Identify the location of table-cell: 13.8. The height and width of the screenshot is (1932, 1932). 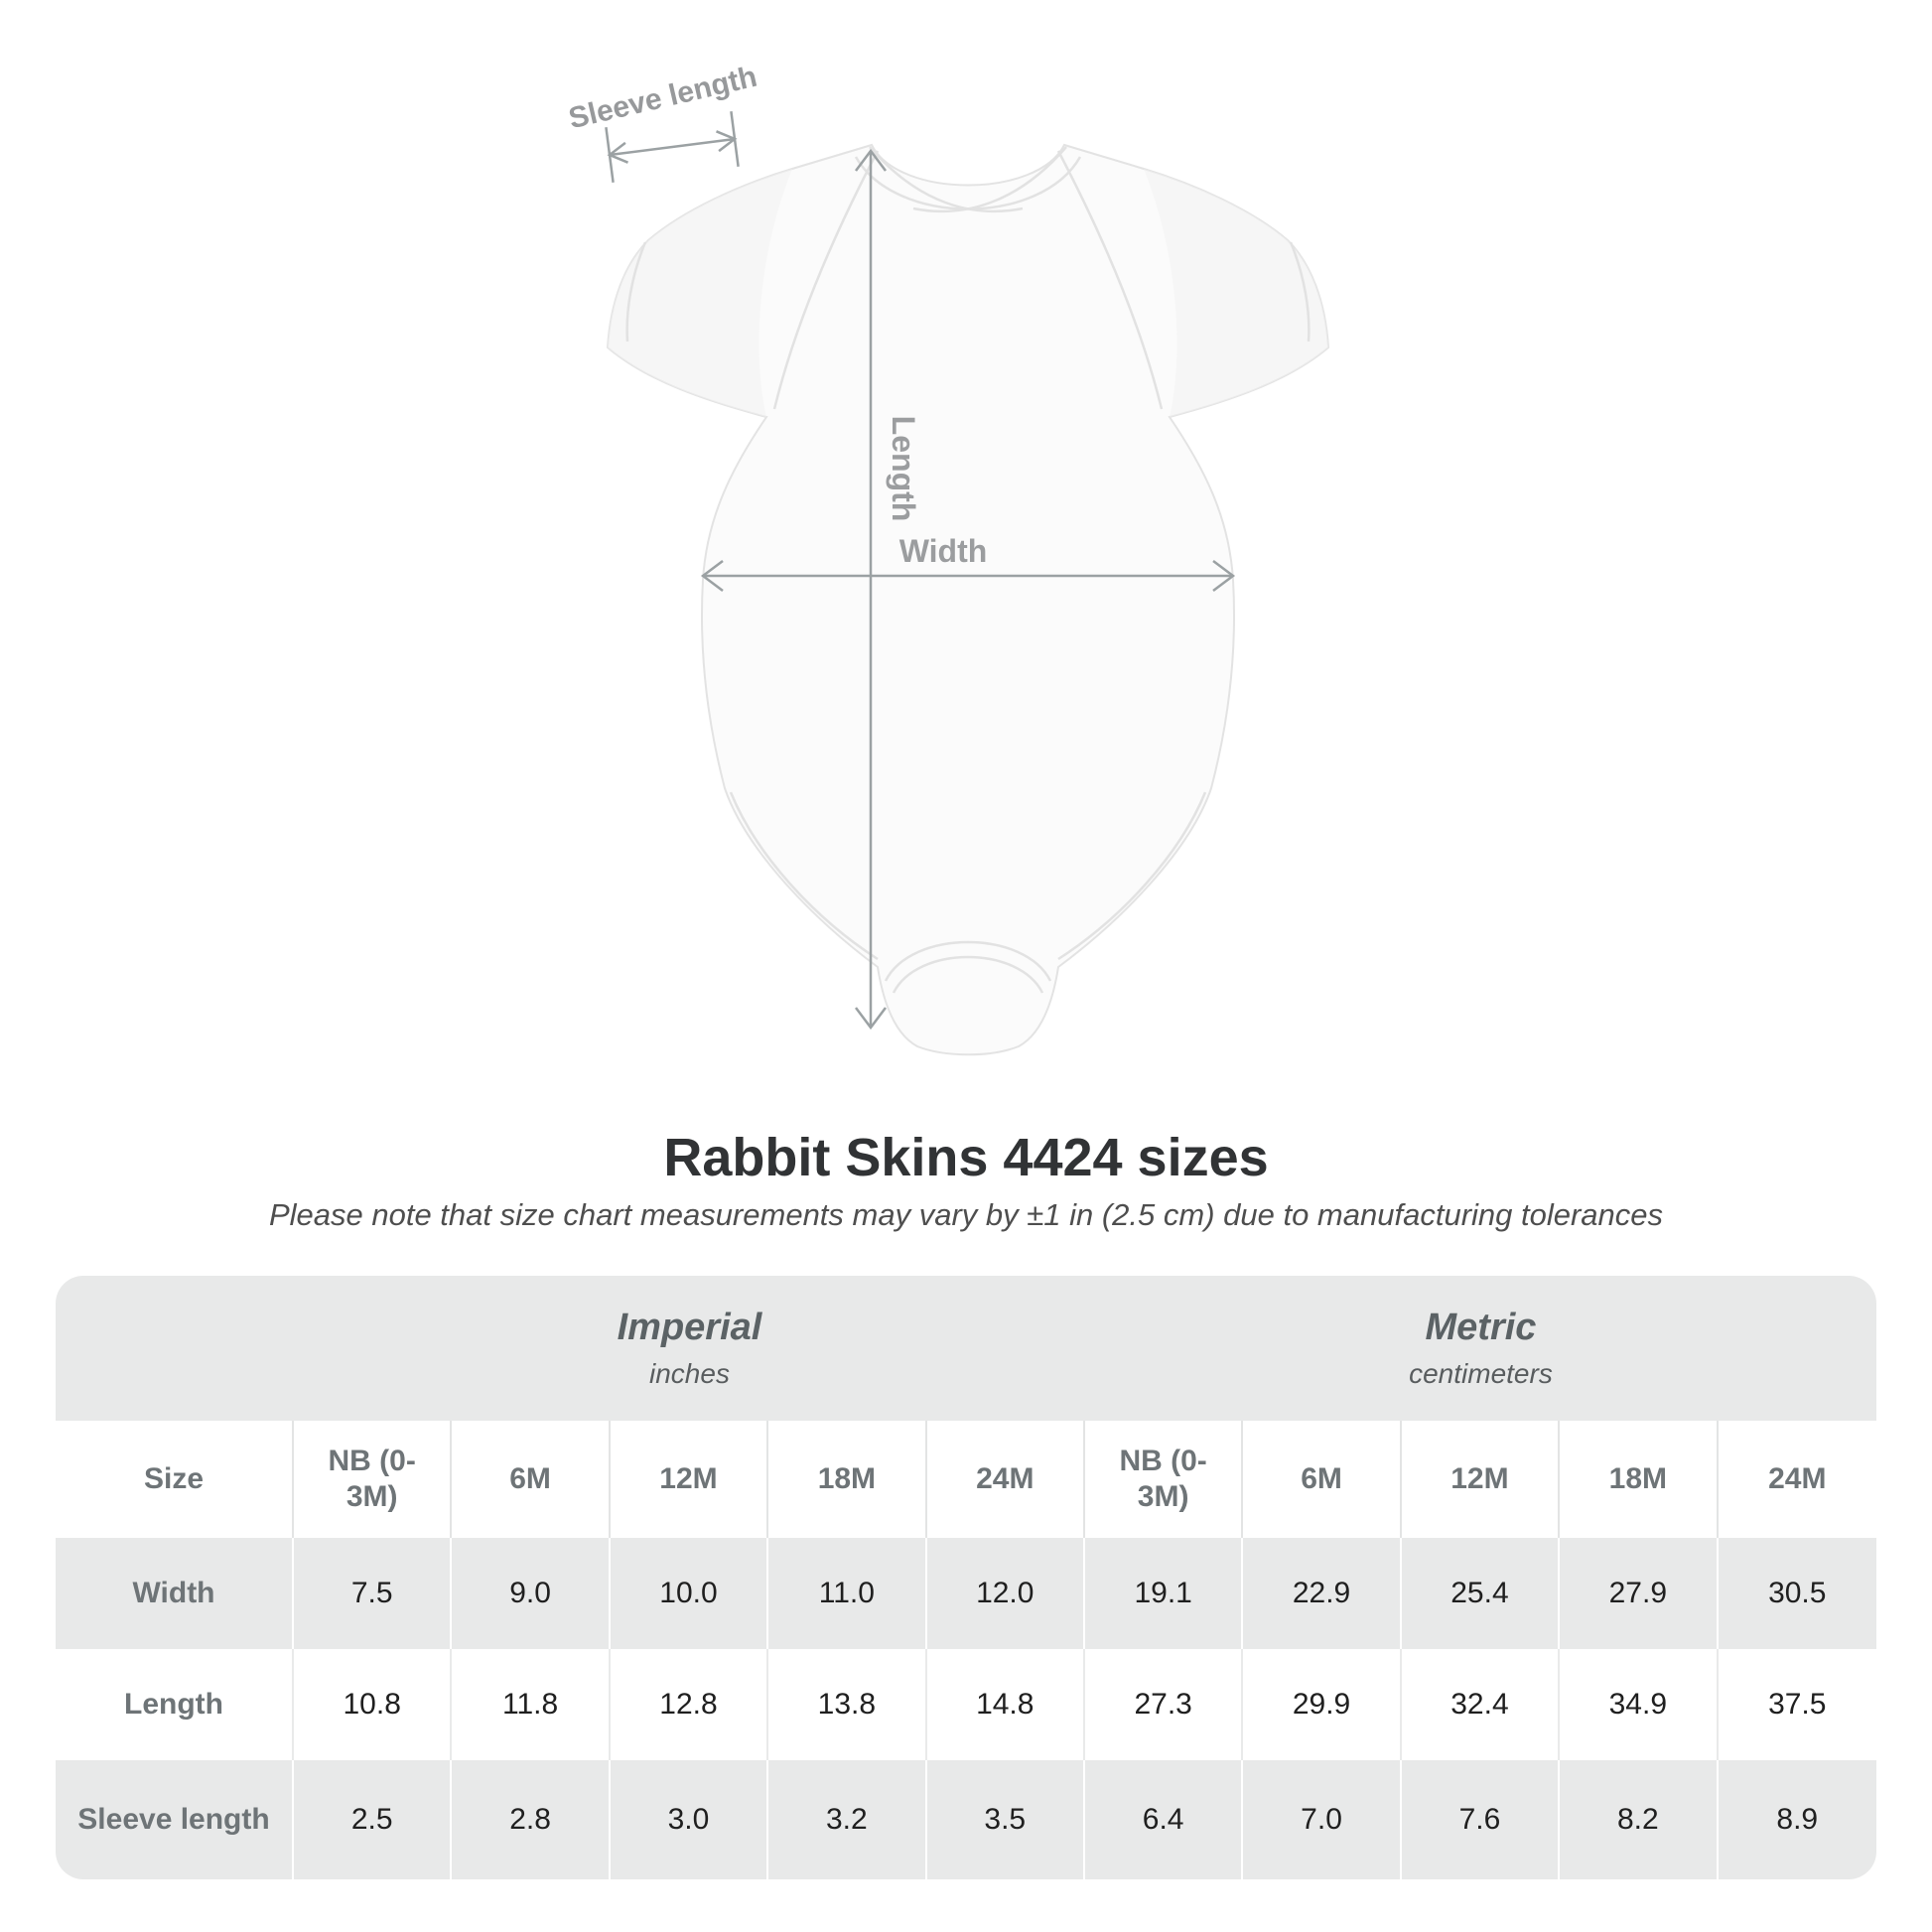
(848, 1705).